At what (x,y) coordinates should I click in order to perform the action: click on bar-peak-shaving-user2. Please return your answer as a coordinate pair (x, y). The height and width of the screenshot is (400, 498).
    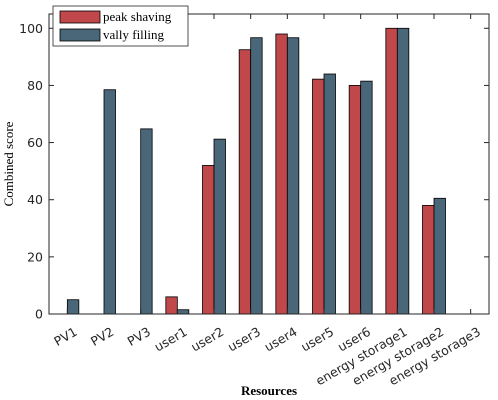
    Looking at the image, I should click on (208, 240).